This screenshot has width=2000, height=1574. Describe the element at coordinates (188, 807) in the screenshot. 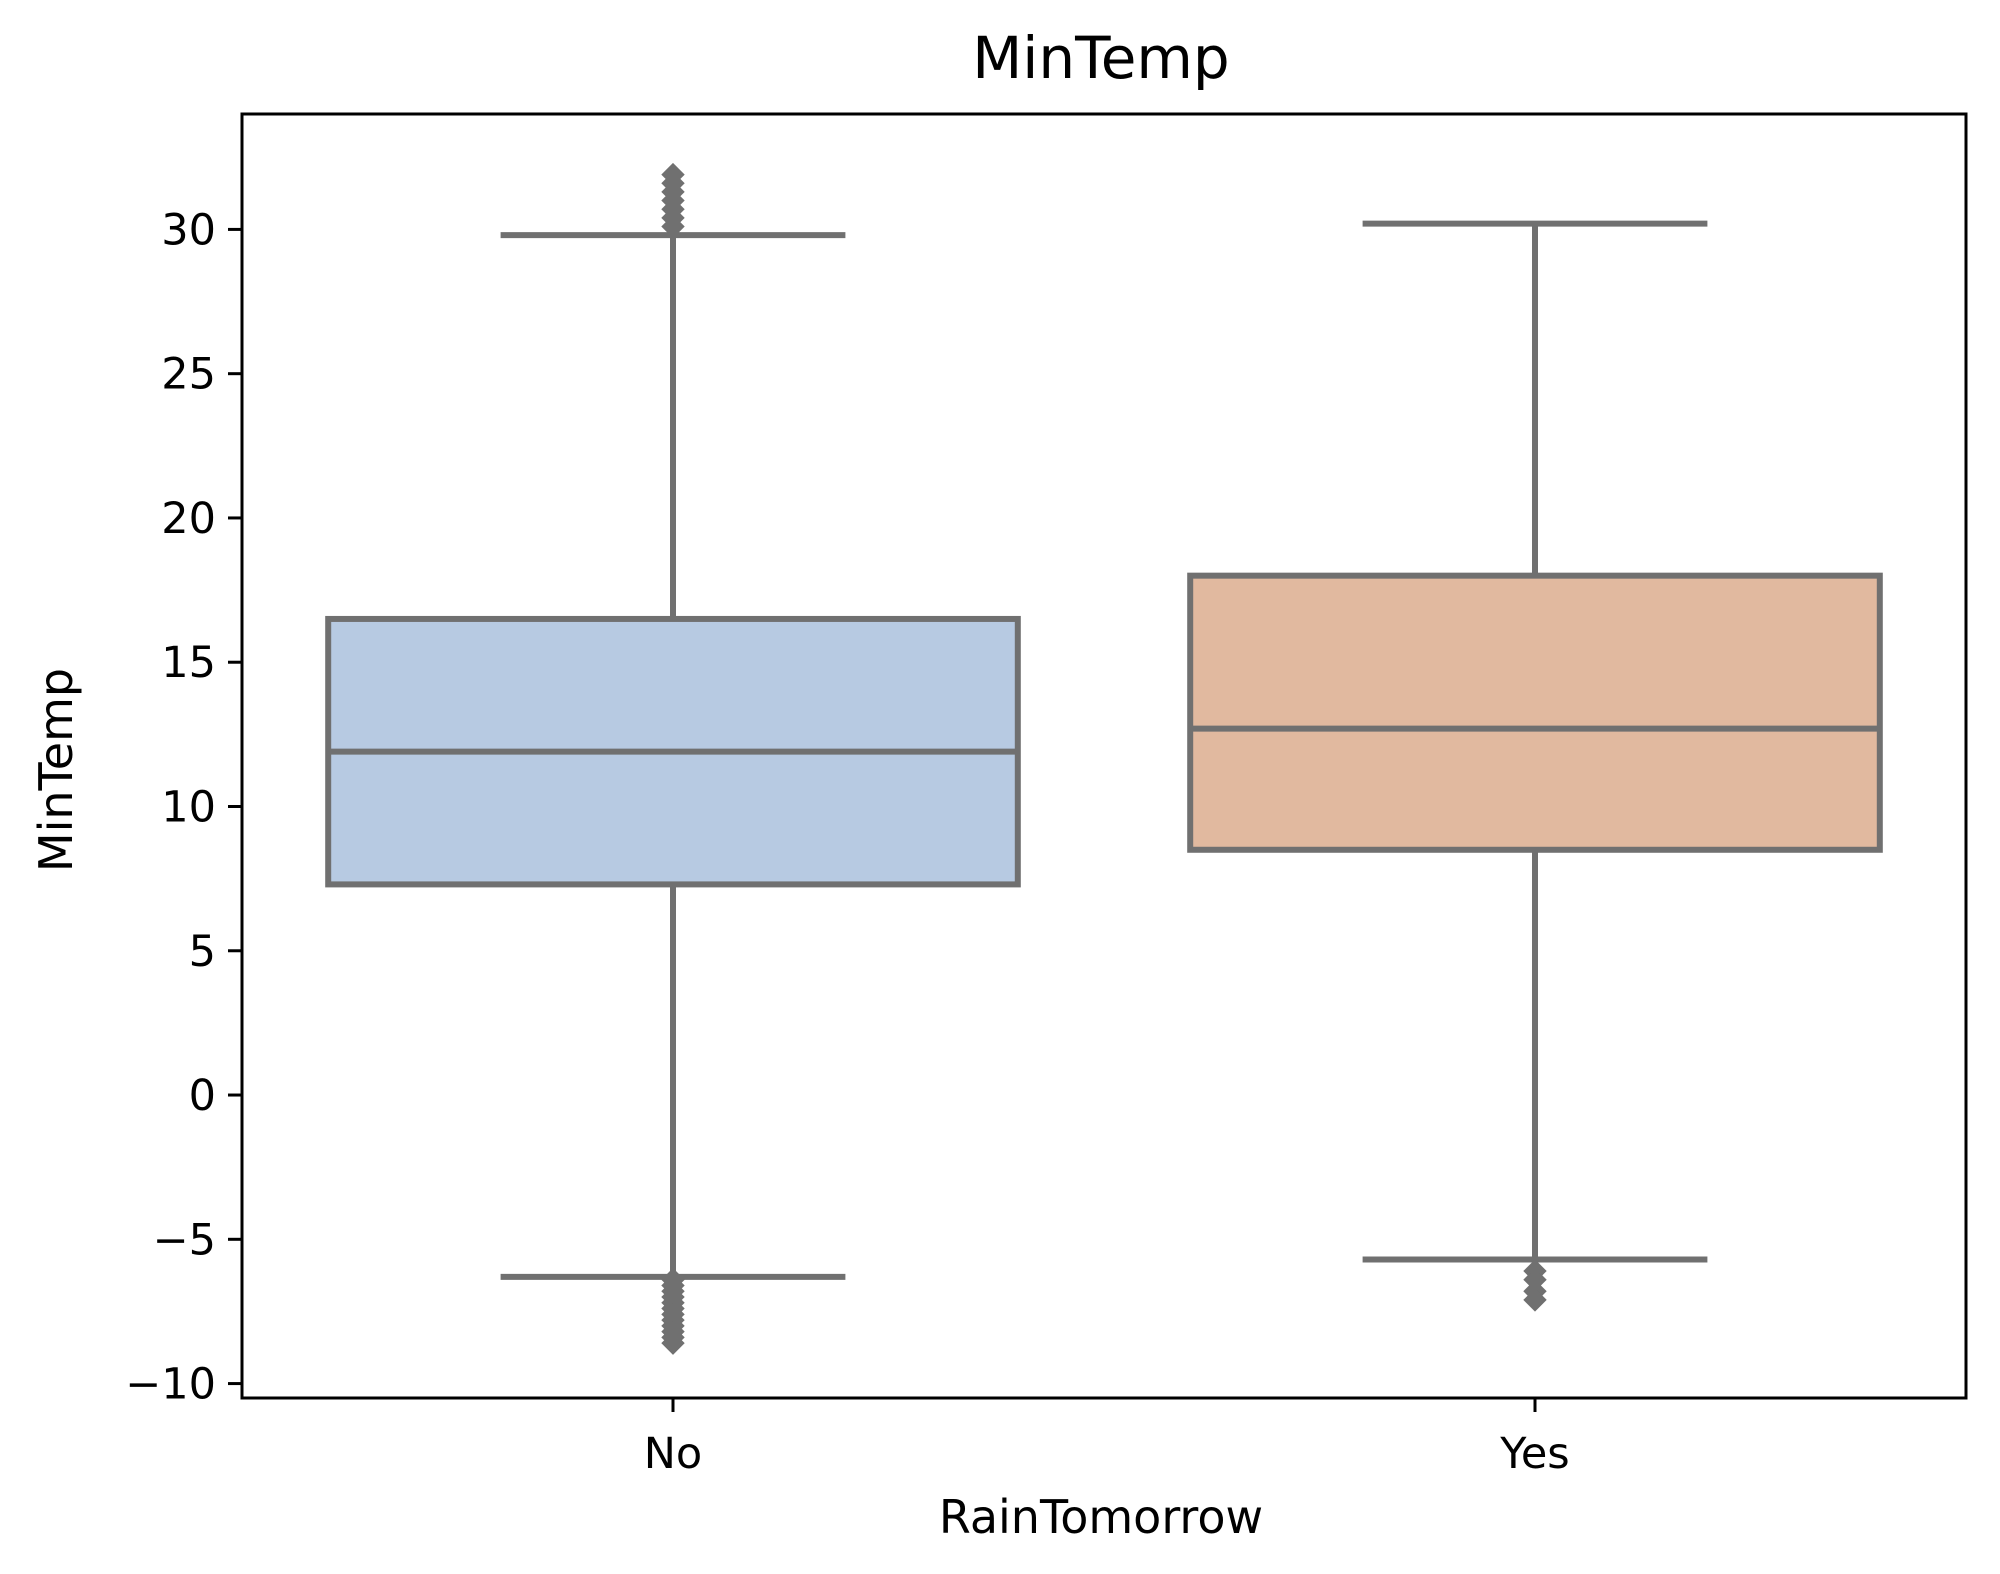

I see `y-tick-label: 10` at that location.